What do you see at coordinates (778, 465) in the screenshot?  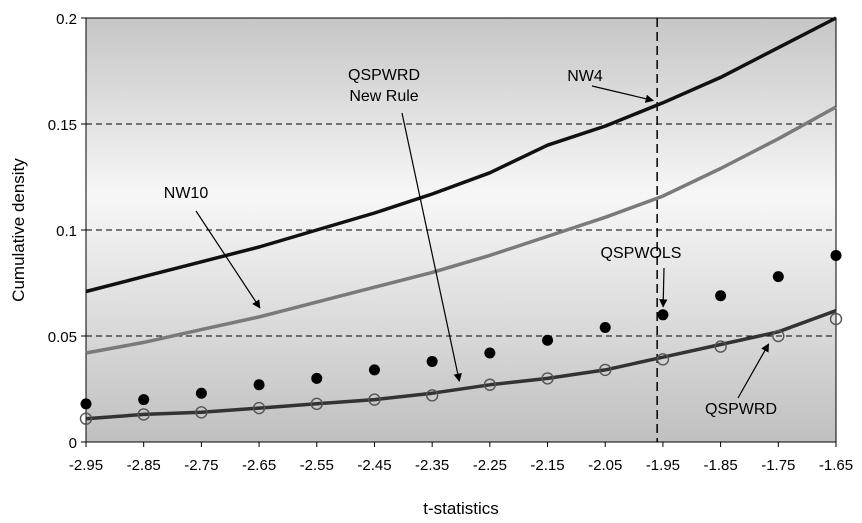 I see `x-tick-label: -1.75` at bounding box center [778, 465].